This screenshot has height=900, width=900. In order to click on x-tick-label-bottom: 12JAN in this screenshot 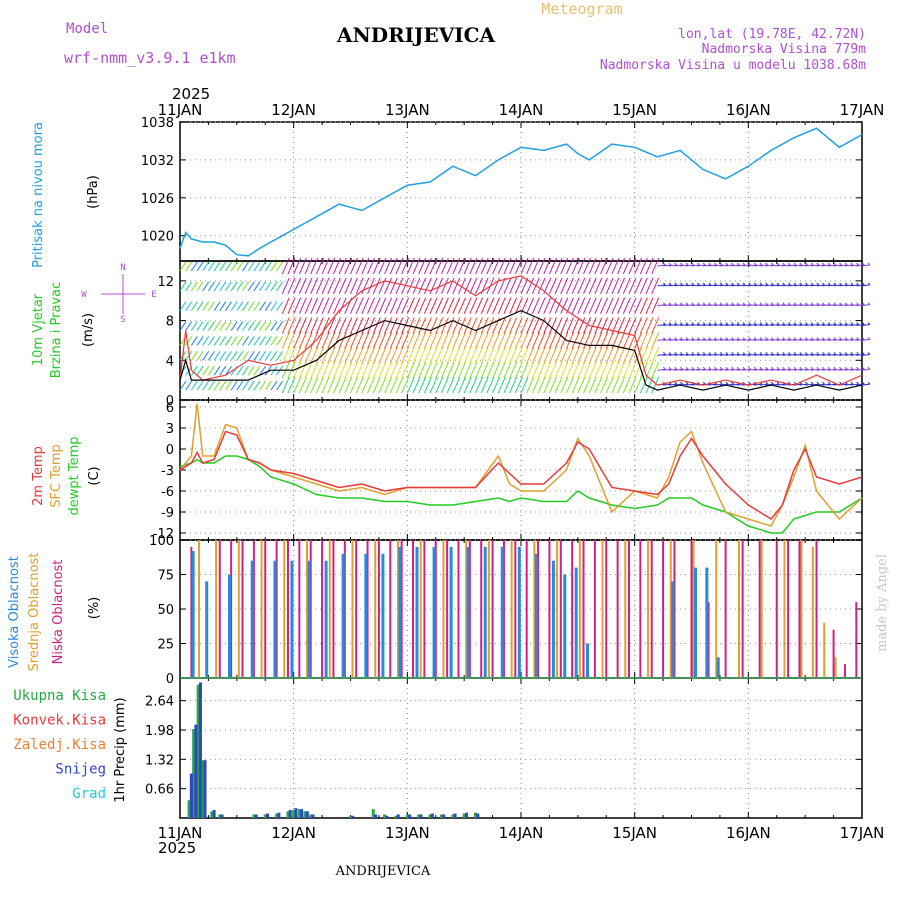, I will do `click(293, 833)`.